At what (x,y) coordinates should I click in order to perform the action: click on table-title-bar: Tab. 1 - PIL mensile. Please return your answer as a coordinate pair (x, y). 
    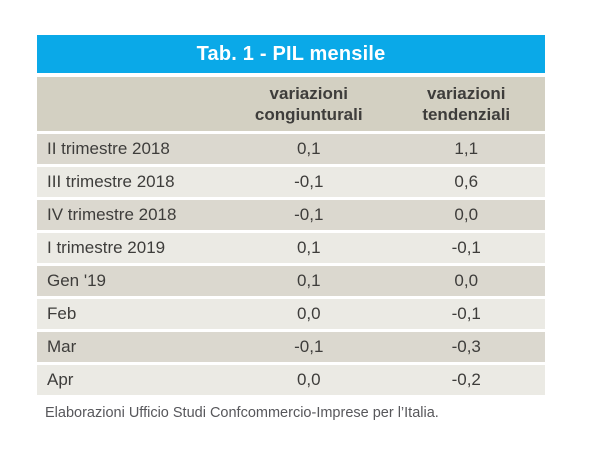
    Looking at the image, I should click on (291, 54).